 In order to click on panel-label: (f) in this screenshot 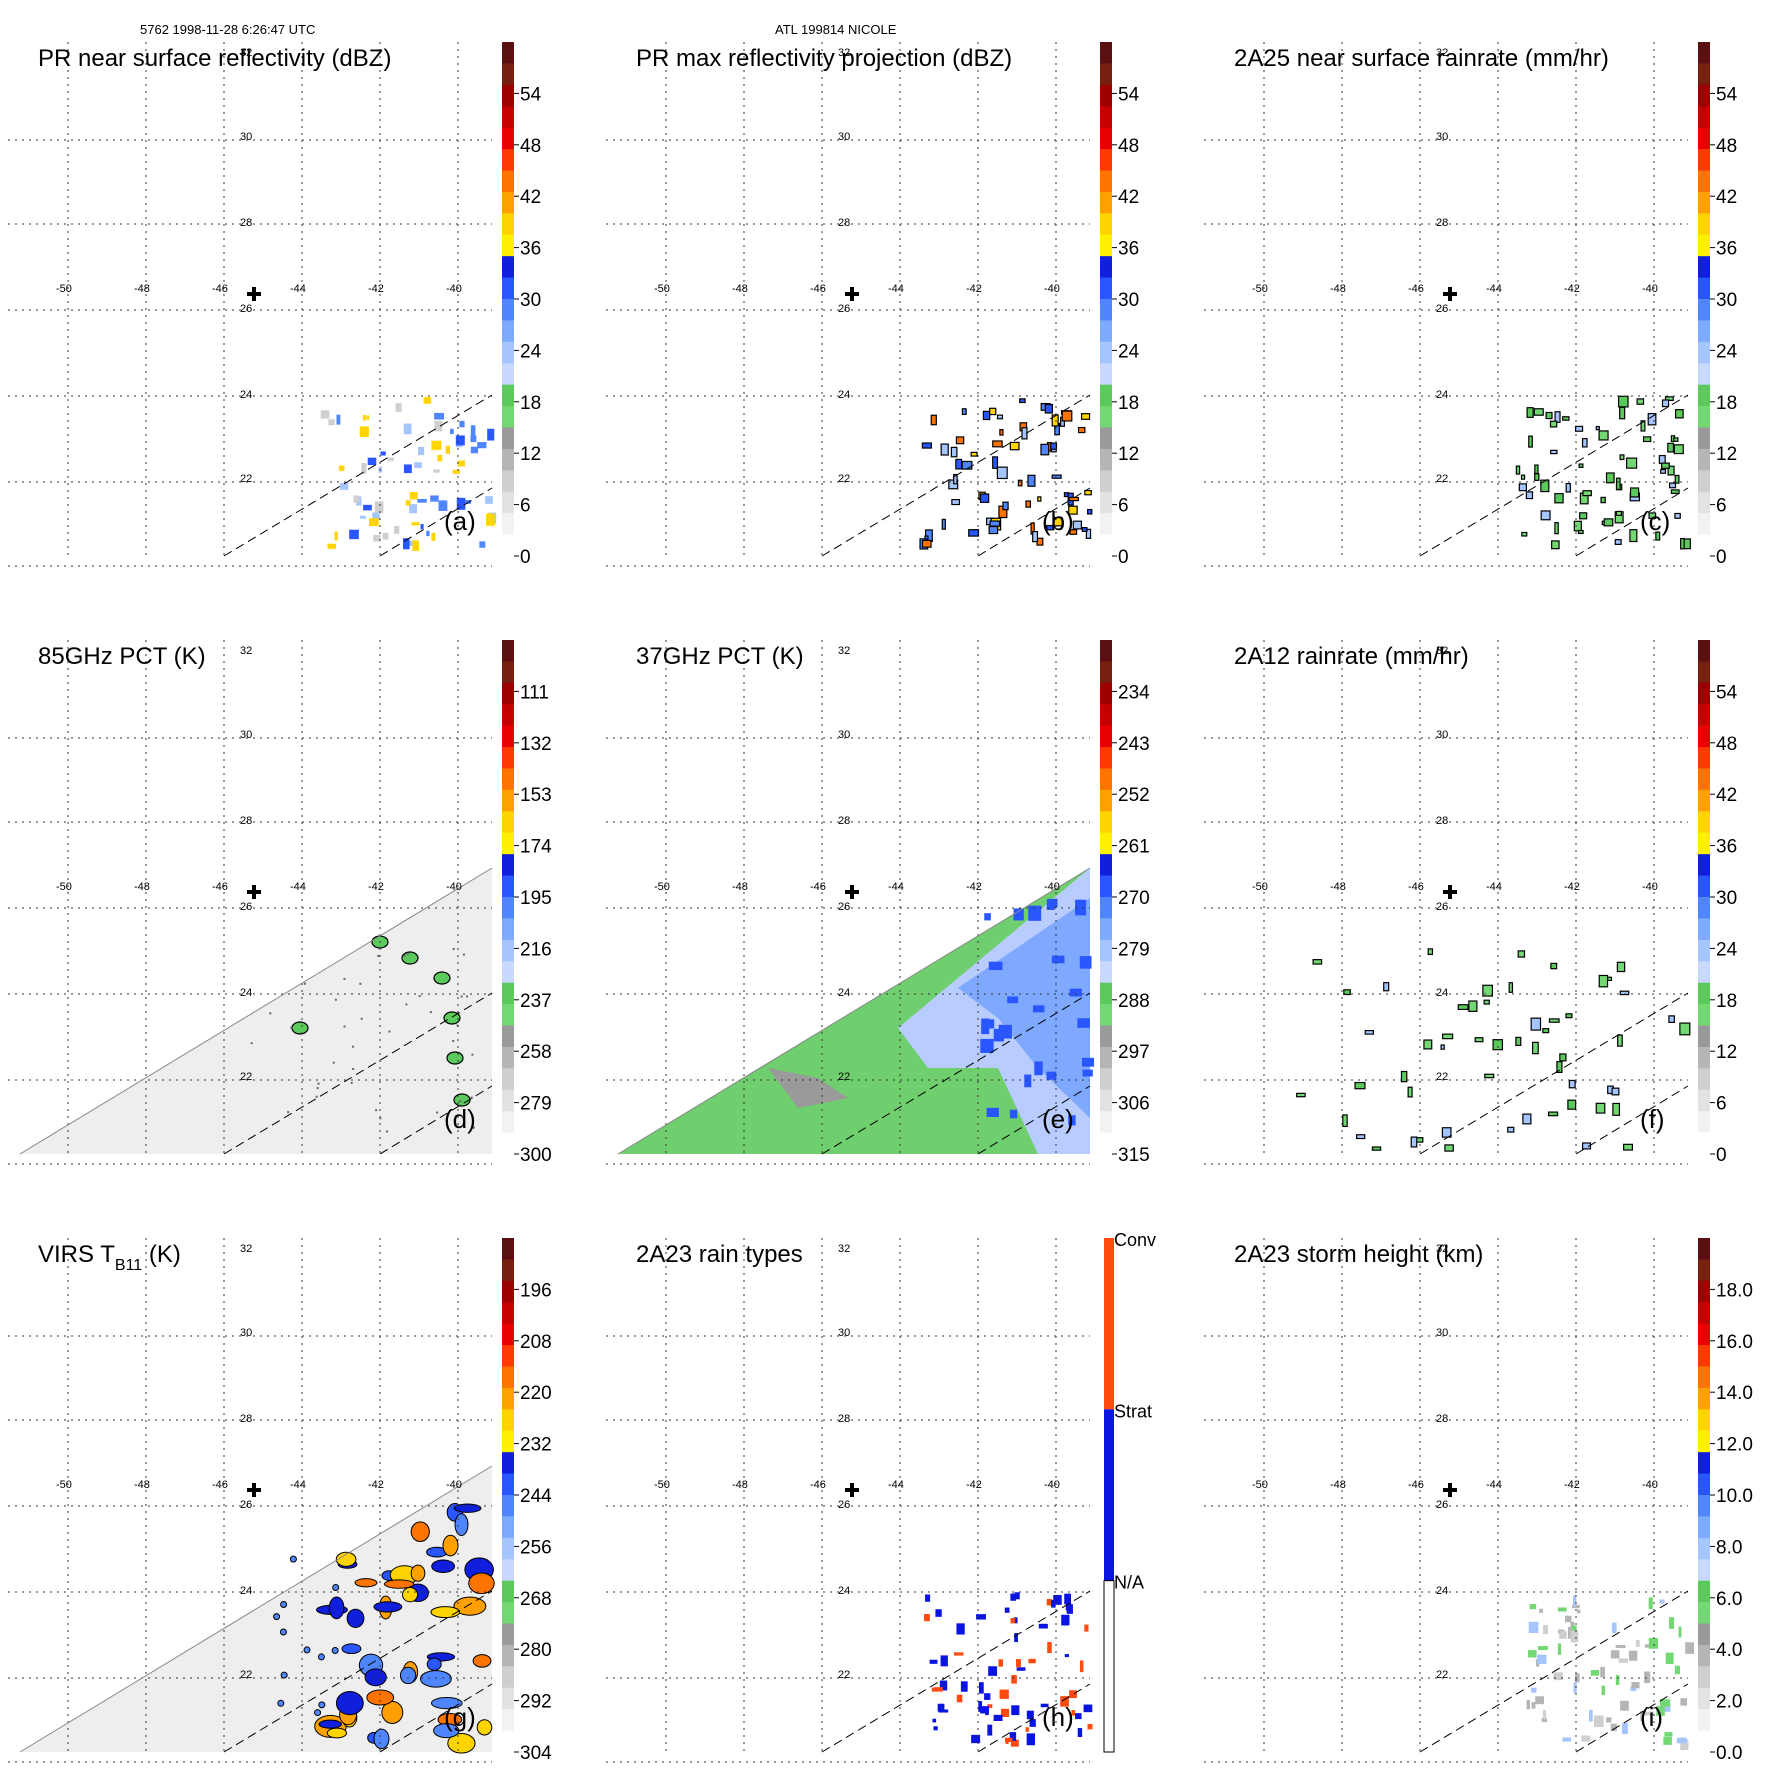, I will do `click(1652, 1119)`.